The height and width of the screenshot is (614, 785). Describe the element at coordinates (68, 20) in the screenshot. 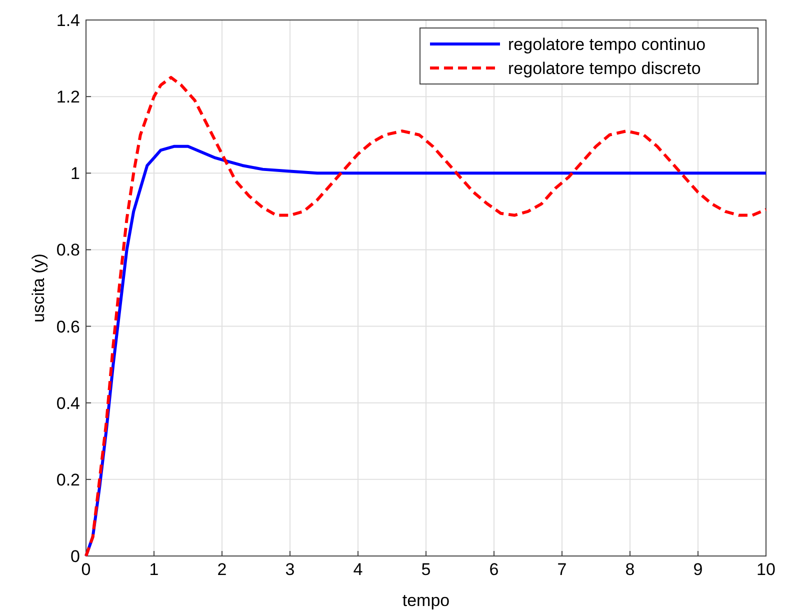

I see `y-tick-label: 1.4` at that location.